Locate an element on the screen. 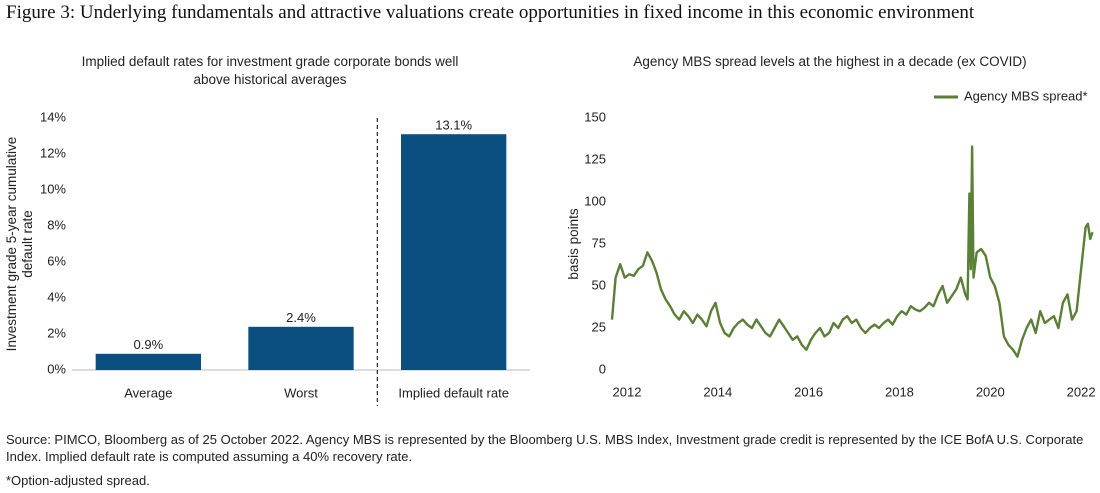  y-tick-label: 100 is located at coordinates (595, 200).